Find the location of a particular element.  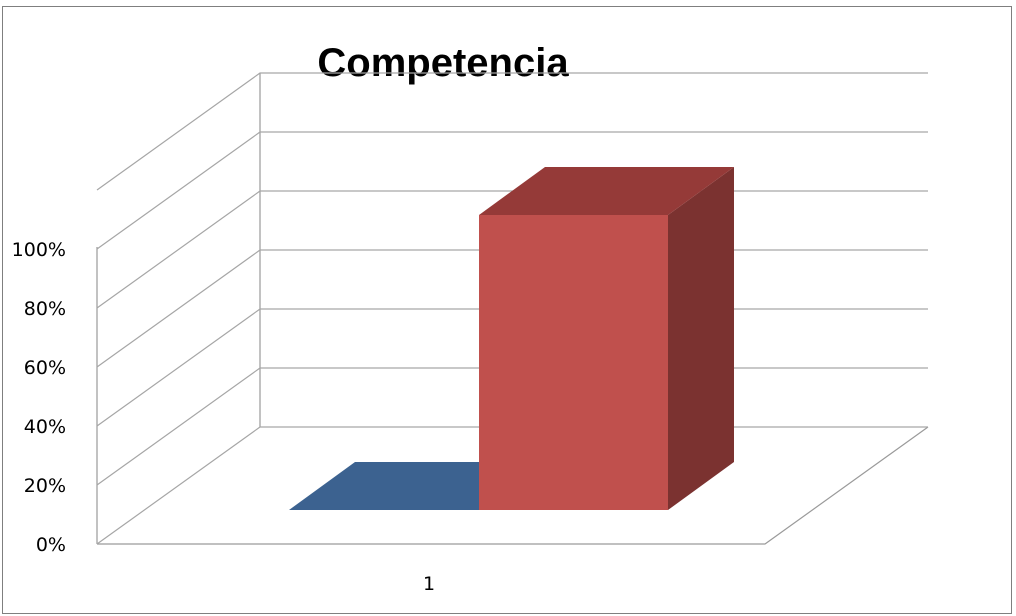

y-tick-label: 60% is located at coordinates (45, 368).